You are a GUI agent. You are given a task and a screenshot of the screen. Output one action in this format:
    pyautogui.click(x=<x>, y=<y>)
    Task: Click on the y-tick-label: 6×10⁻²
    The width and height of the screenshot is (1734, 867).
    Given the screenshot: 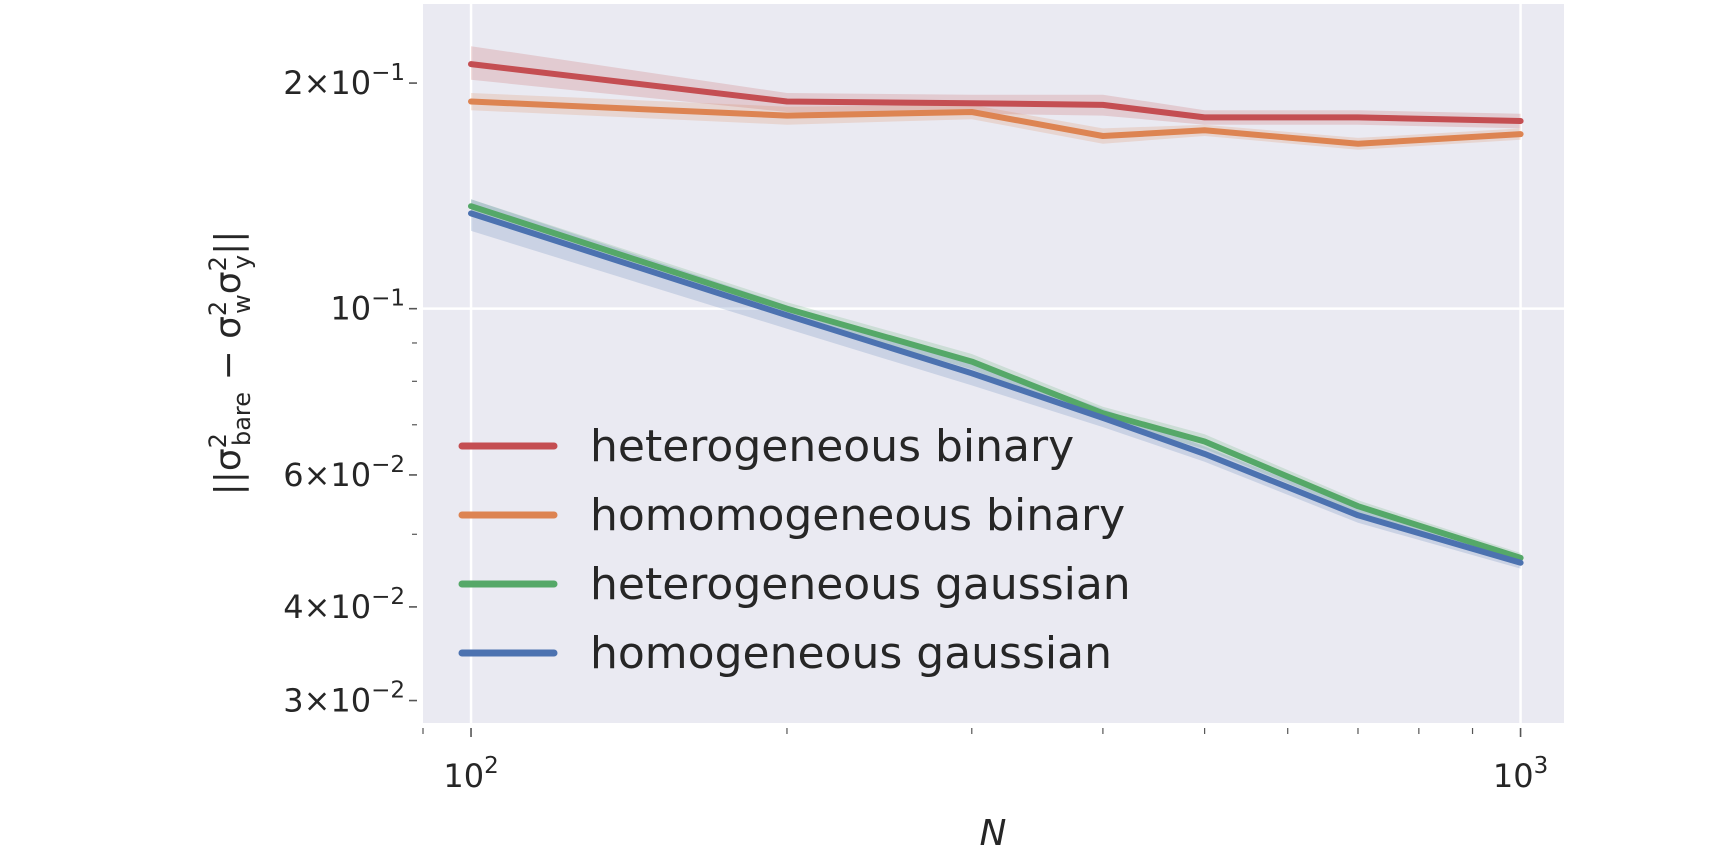 What is the action you would take?
    pyautogui.click(x=344, y=473)
    